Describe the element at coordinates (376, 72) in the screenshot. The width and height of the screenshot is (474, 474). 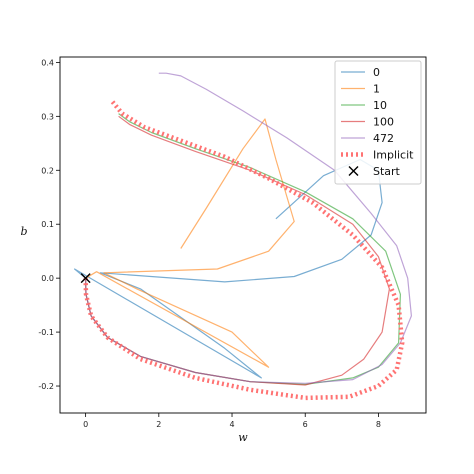
I see `legend-label-0: 0` at that location.